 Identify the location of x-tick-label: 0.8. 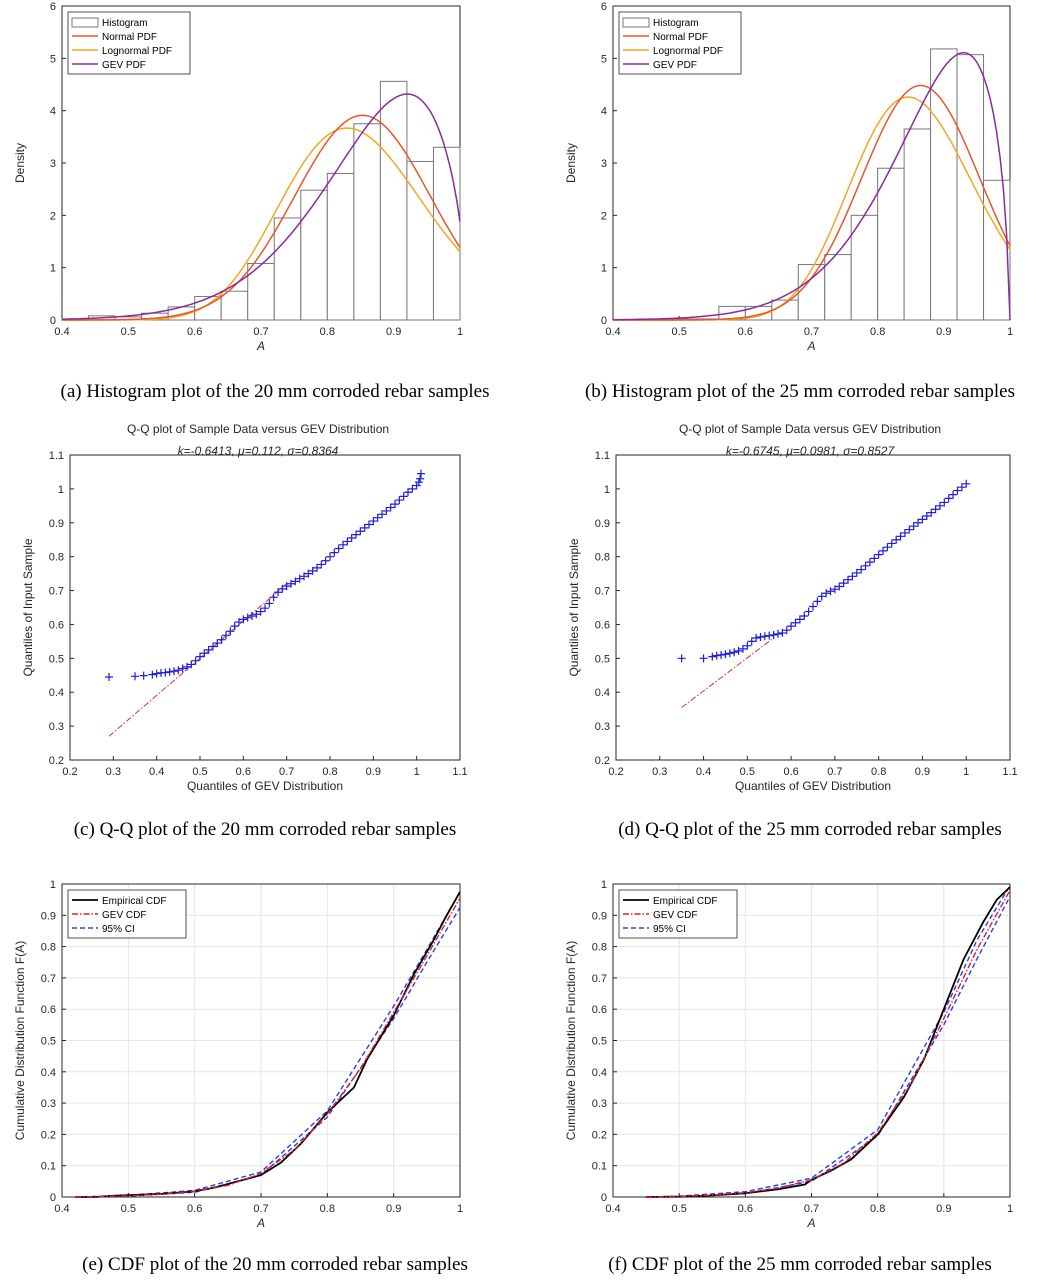
(877, 332).